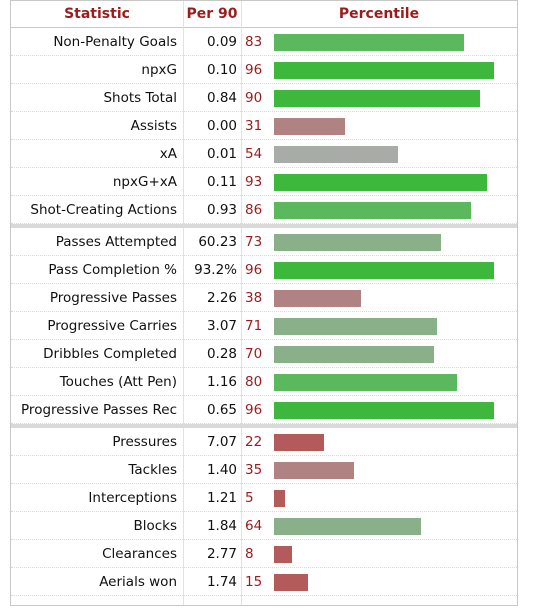 The width and height of the screenshot is (550, 611). What do you see at coordinates (254, 298) in the screenshot?
I see `percentile-value: 38` at bounding box center [254, 298].